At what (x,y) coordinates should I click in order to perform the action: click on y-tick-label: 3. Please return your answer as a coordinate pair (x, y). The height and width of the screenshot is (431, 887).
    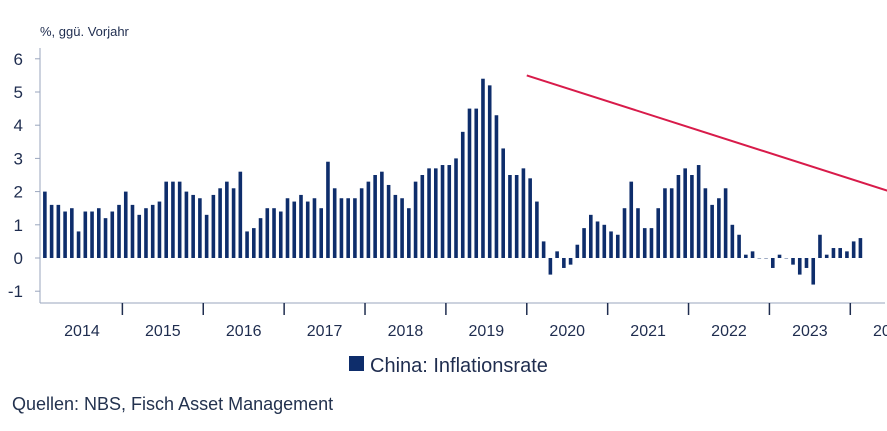
    Looking at the image, I should click on (18, 158).